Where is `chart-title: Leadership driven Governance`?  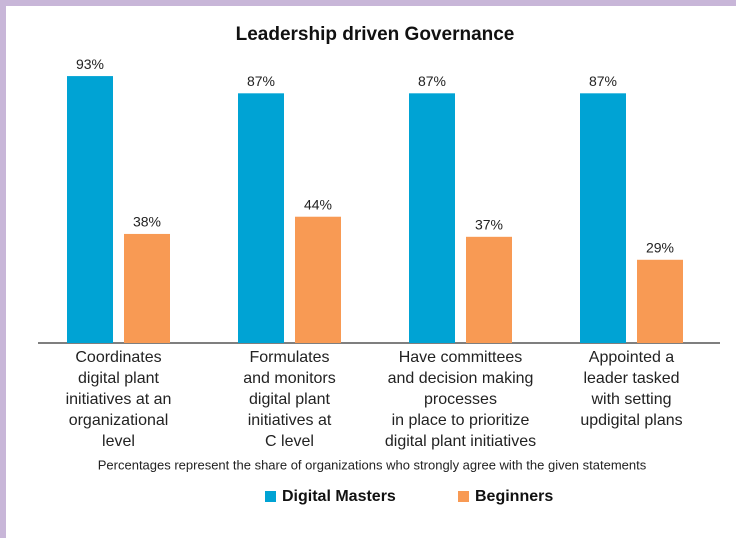 chart-title: Leadership driven Governance is located at coordinates (375, 34).